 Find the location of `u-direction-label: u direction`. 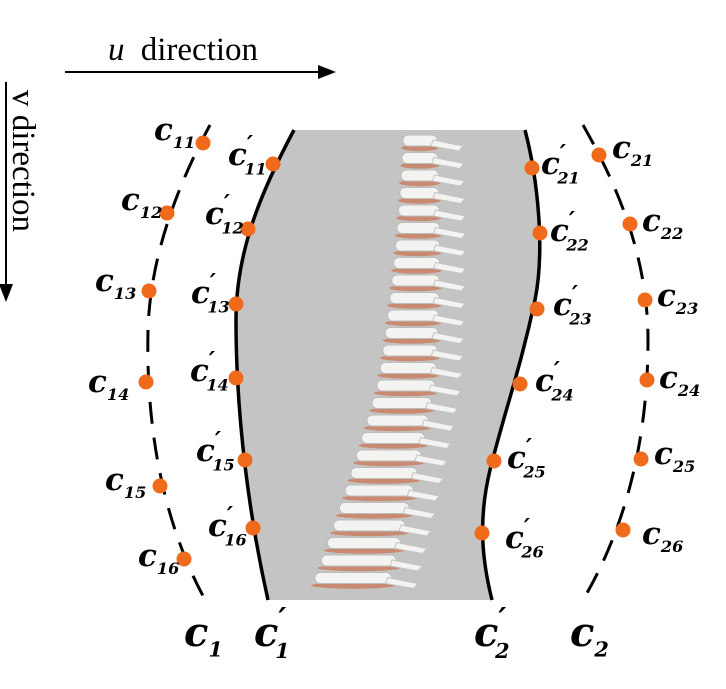

u-direction-label: u direction is located at coordinates (183, 50).